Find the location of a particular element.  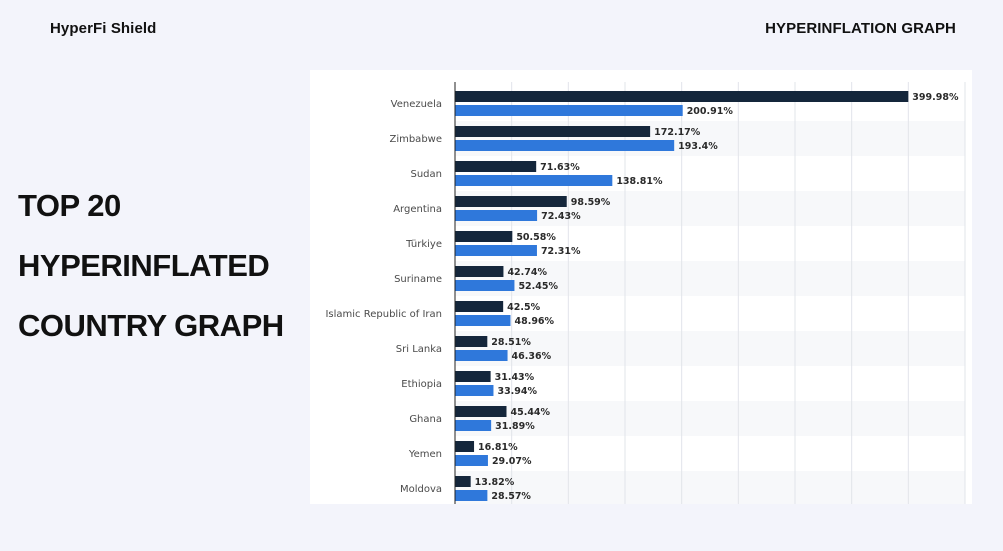

category-label: Suriname is located at coordinates (418, 279).